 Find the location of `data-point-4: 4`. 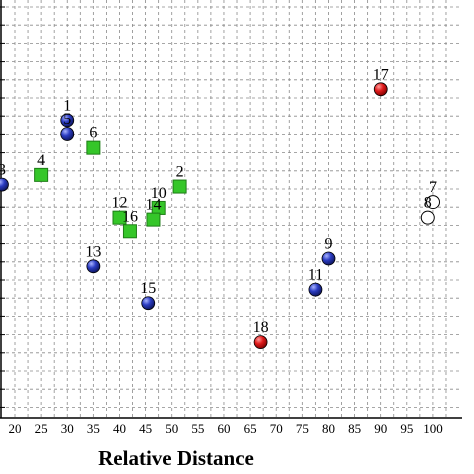

data-point-4: 4 is located at coordinates (41, 167).